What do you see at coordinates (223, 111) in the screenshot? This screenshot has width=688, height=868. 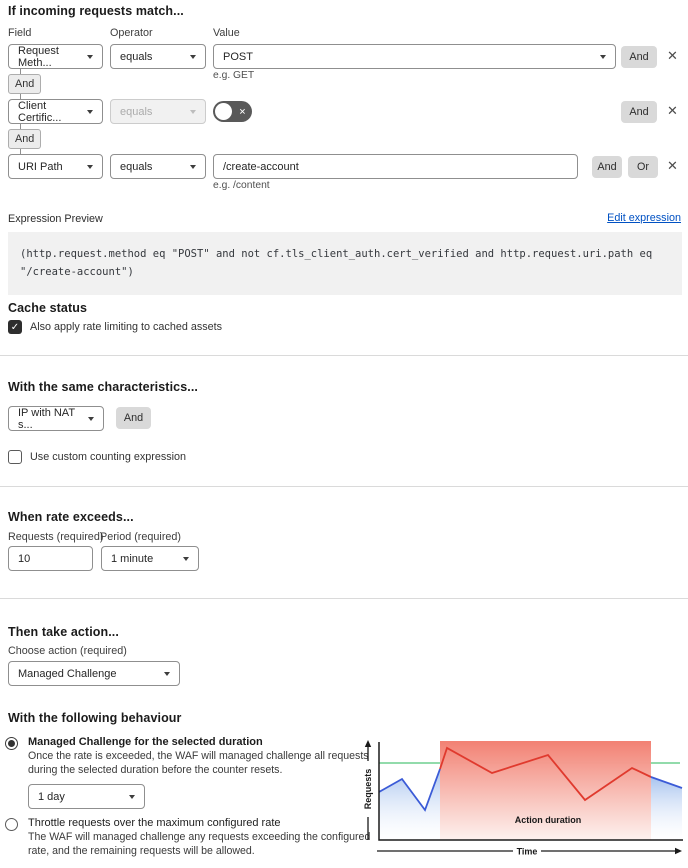 I see `toggle-knob` at bounding box center [223, 111].